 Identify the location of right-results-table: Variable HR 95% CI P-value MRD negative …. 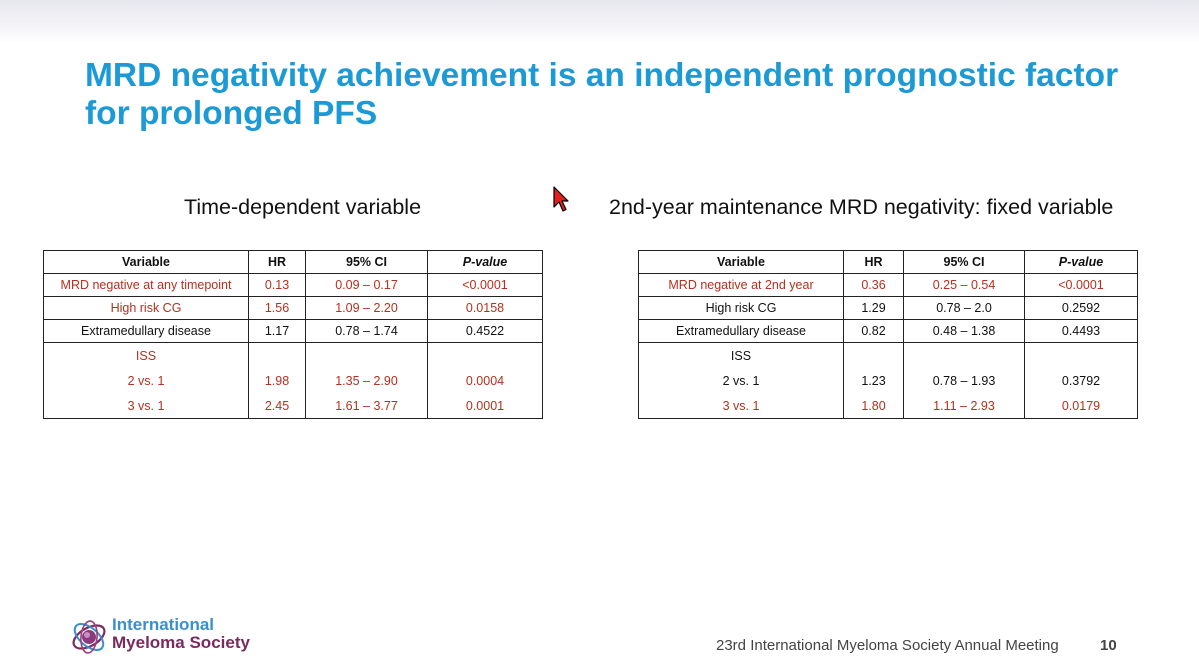
(888, 334).